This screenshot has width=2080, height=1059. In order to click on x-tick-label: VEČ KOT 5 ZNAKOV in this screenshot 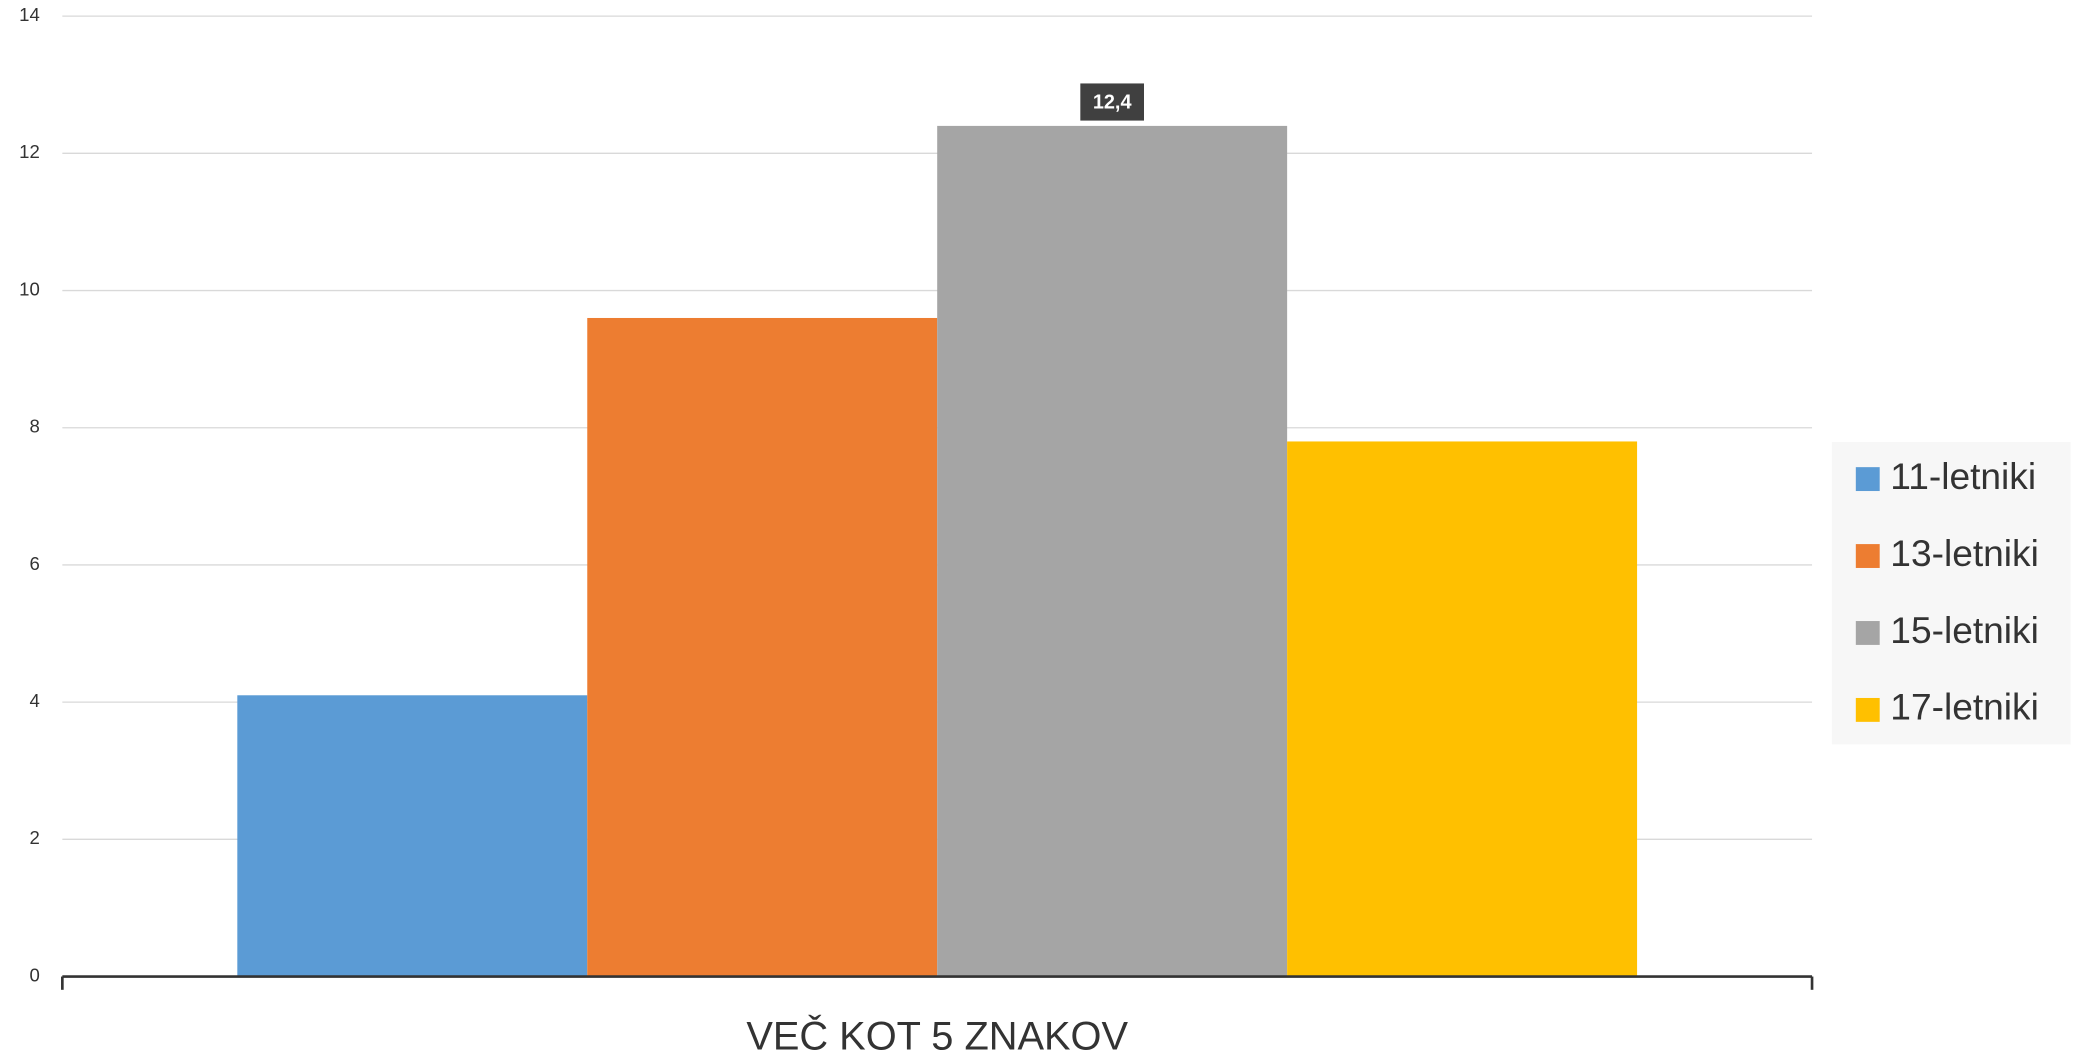, I will do `click(937, 1035)`.